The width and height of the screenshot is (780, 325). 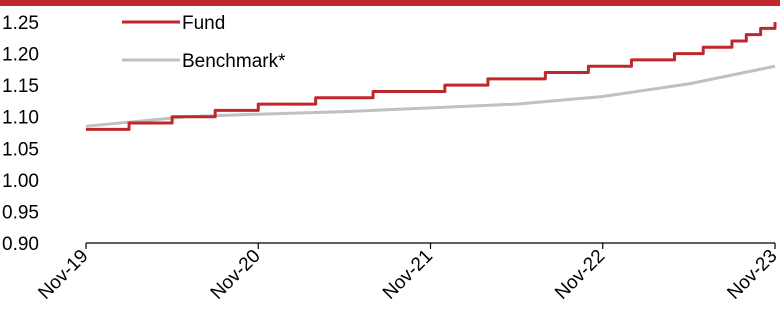 What do you see at coordinates (203, 23) in the screenshot?
I see `legend-label-fund: Fund` at bounding box center [203, 23].